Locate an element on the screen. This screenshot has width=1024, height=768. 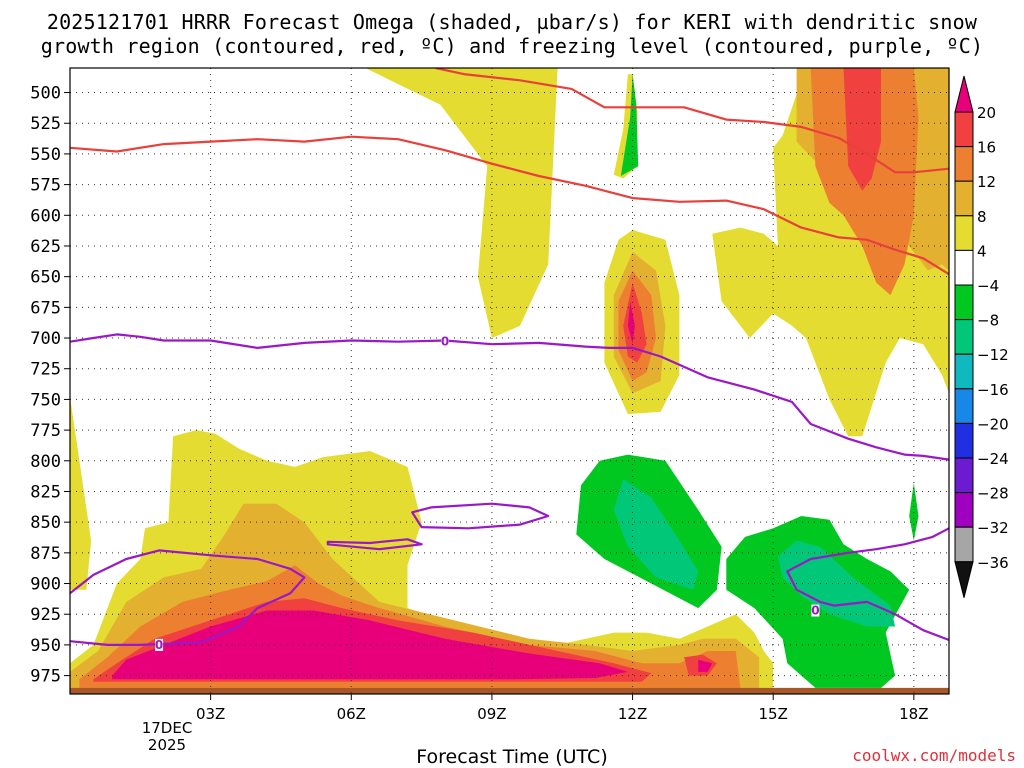
x-tick-label-06Z: 06Z is located at coordinates (351, 714).